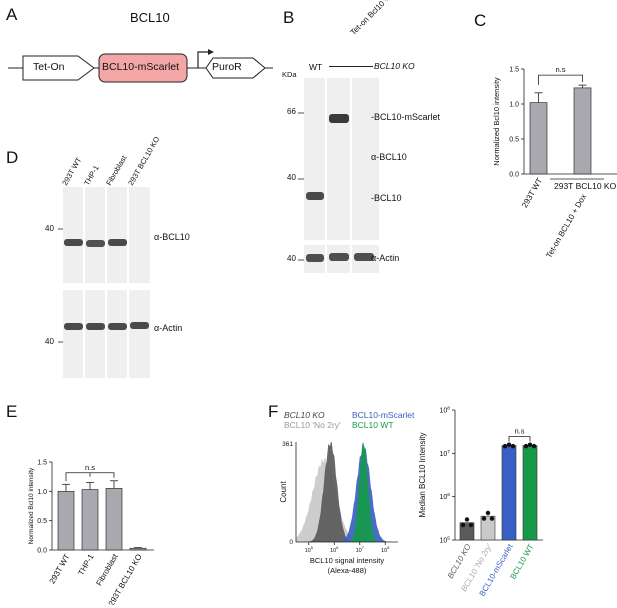  I want to click on kda-label: KDa, so click(289, 74).